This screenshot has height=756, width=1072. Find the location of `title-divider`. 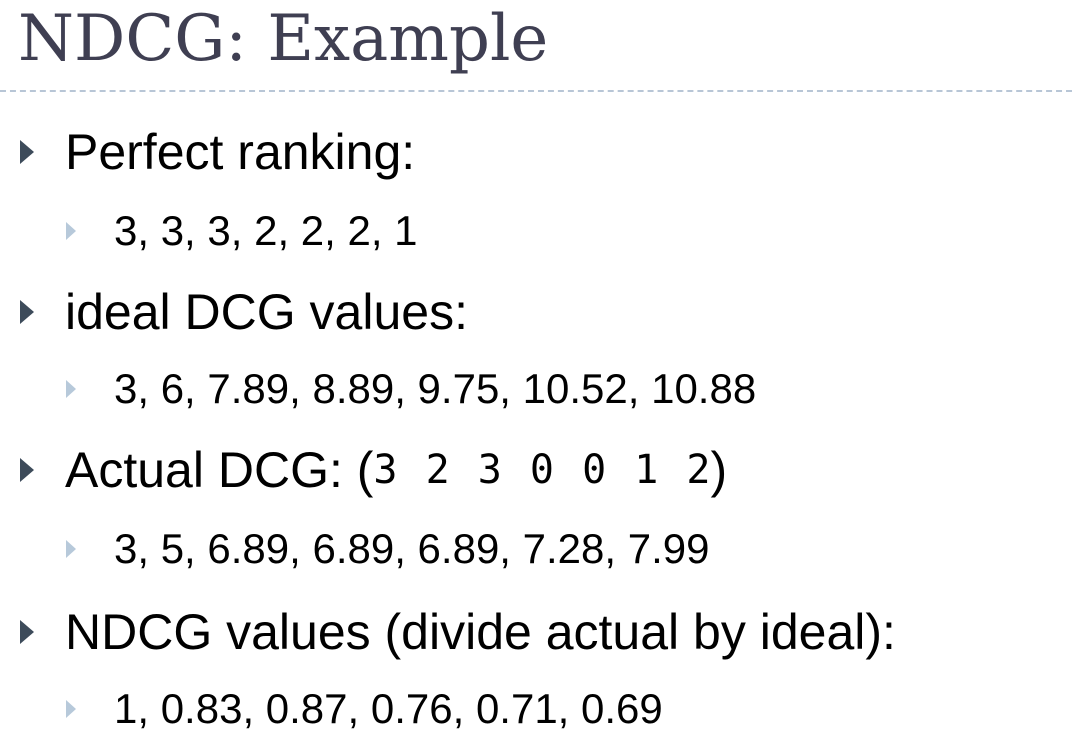

title-divider is located at coordinates (536, 91).